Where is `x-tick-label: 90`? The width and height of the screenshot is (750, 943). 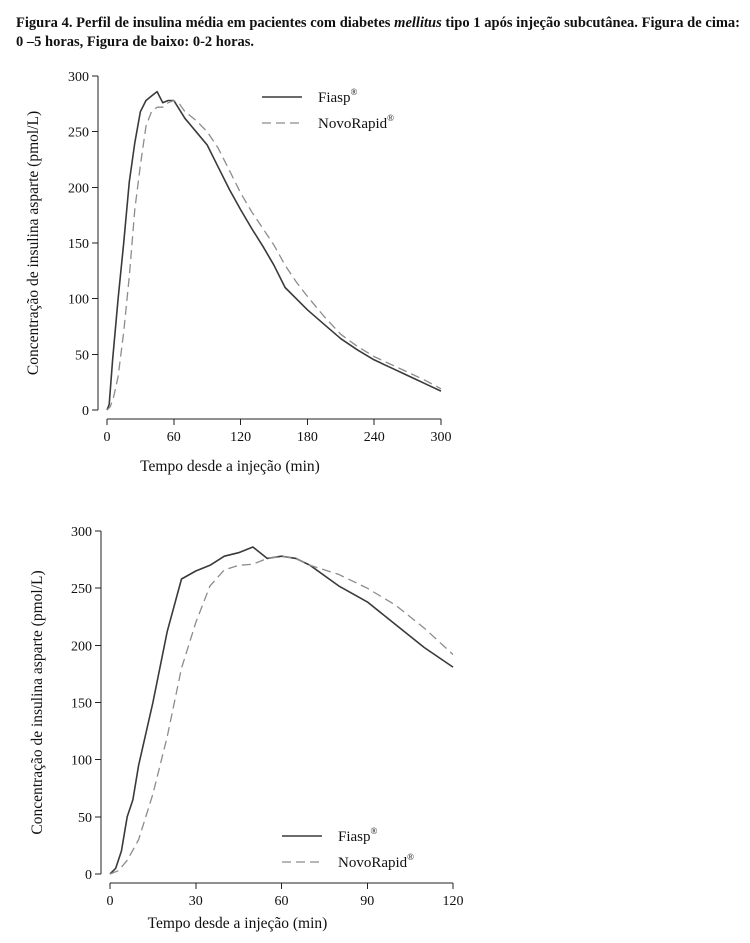
x-tick-label: 90 is located at coordinates (367, 901).